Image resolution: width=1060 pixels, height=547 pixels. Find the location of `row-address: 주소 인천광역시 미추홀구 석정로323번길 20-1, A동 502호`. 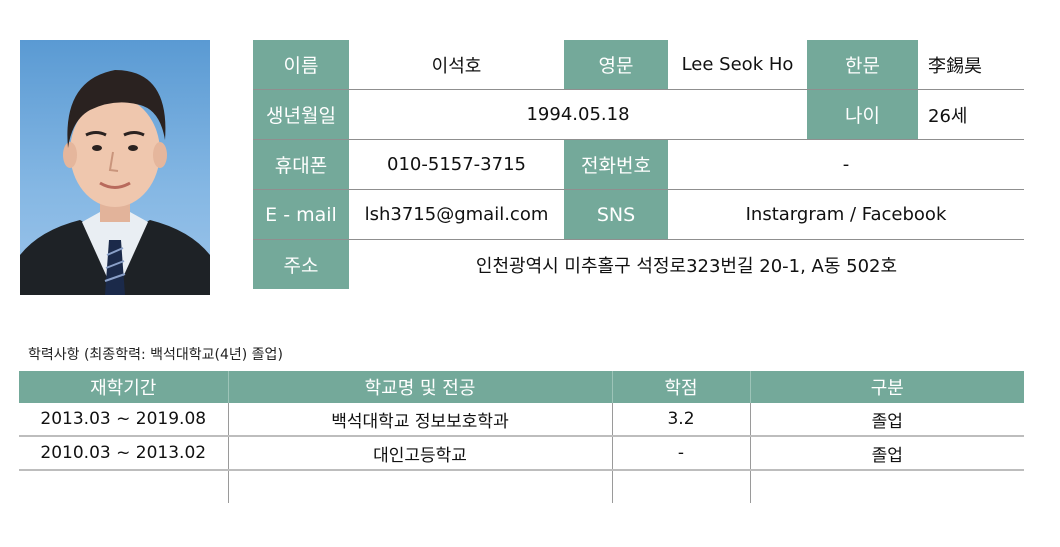

row-address: 주소 인천광역시 미추홀구 석정로323번길 20-1, A동 502호 is located at coordinates (638, 264).